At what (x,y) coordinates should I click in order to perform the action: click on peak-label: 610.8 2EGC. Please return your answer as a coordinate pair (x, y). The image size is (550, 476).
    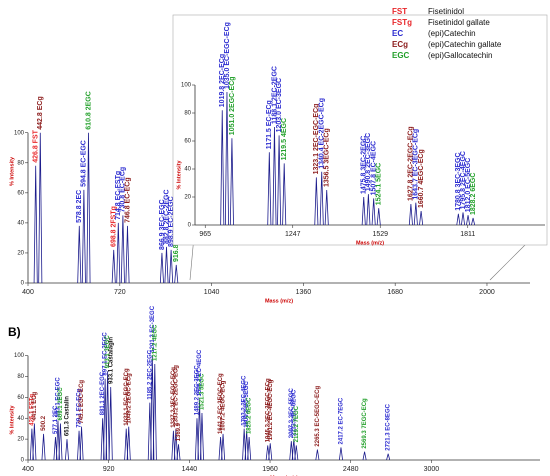
    Looking at the image, I should click on (88, 110).